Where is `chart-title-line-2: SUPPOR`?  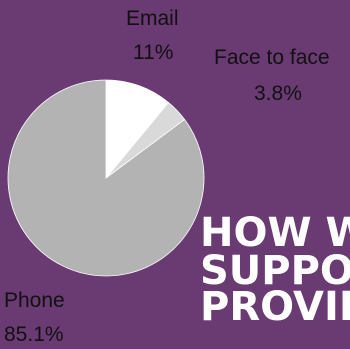 chart-title-line-2: SUPPOR is located at coordinates (275, 271).